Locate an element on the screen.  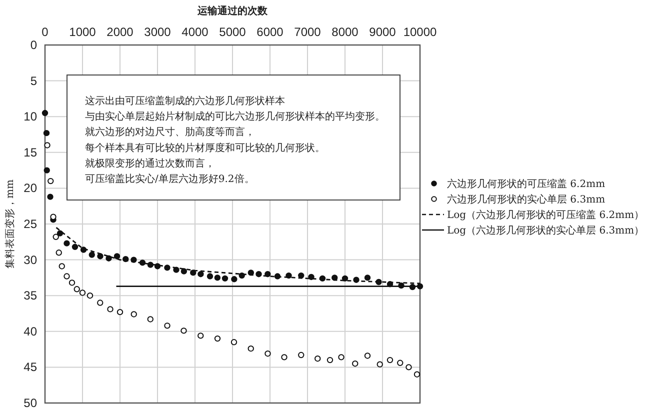
y-tick-label: 25 is located at coordinates (31, 224).